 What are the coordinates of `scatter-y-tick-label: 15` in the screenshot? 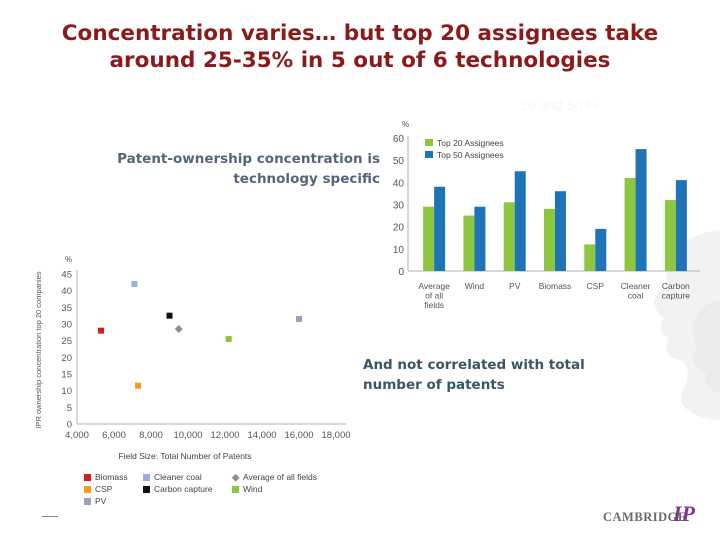 It's located at (66, 375).